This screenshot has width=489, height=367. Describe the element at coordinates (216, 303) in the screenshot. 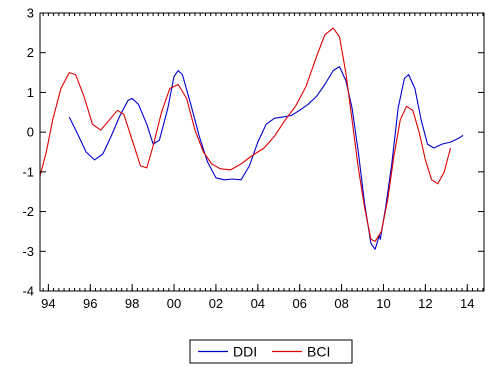

I see `x-tick-label: 02` at that location.